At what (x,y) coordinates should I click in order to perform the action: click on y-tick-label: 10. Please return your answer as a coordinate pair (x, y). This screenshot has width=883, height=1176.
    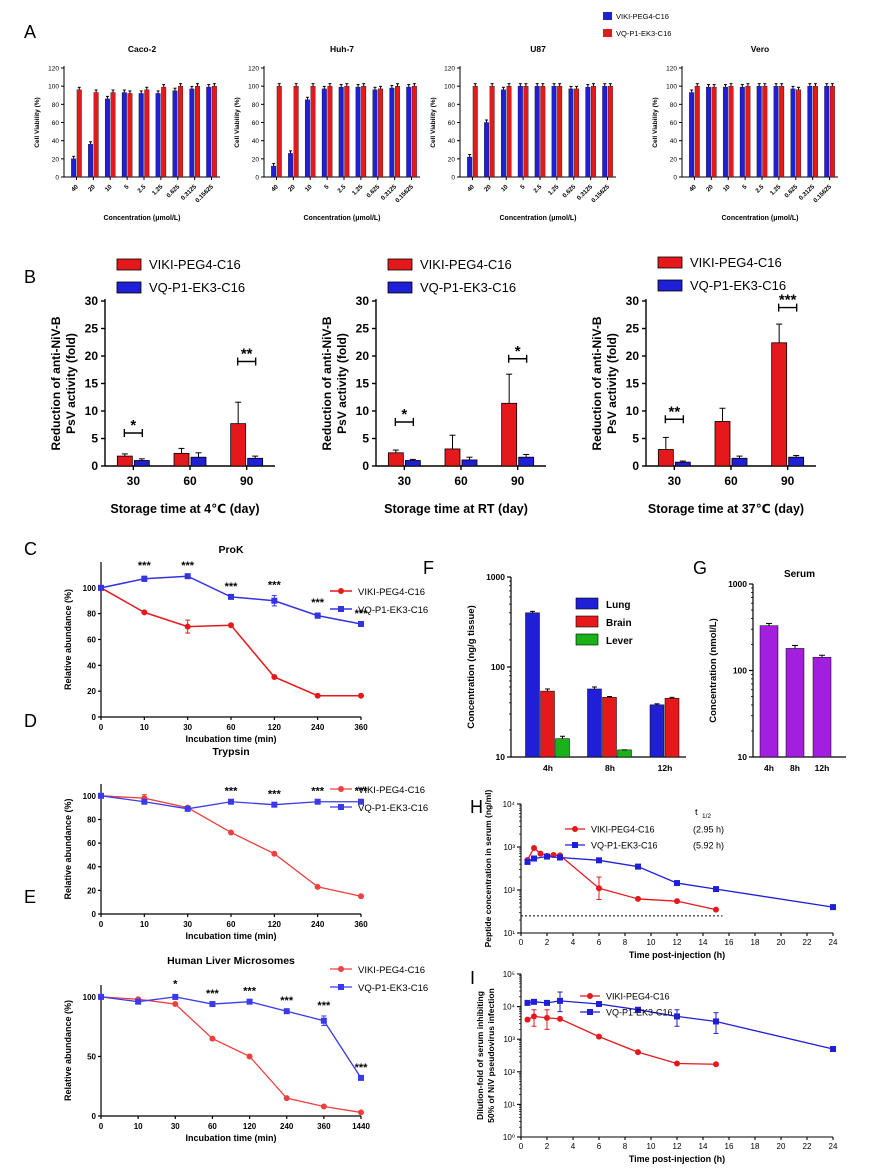
    Looking at the image, I should click on (92, 411).